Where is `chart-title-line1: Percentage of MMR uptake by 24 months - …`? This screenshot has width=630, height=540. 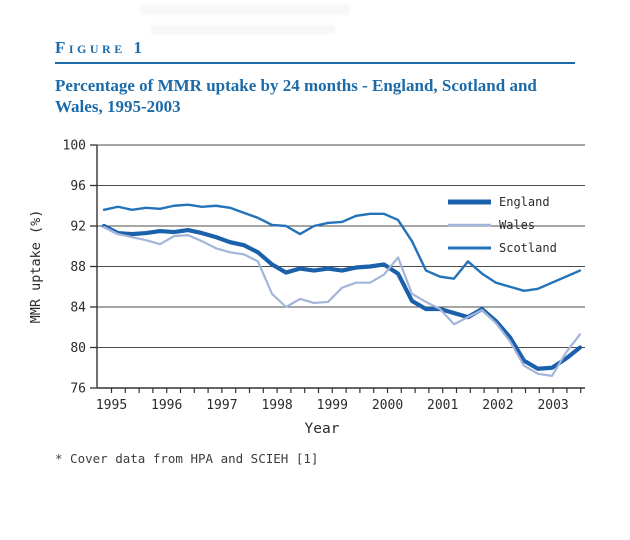
chart-title-line1: Percentage of MMR uptake by 24 months - … is located at coordinates (296, 85).